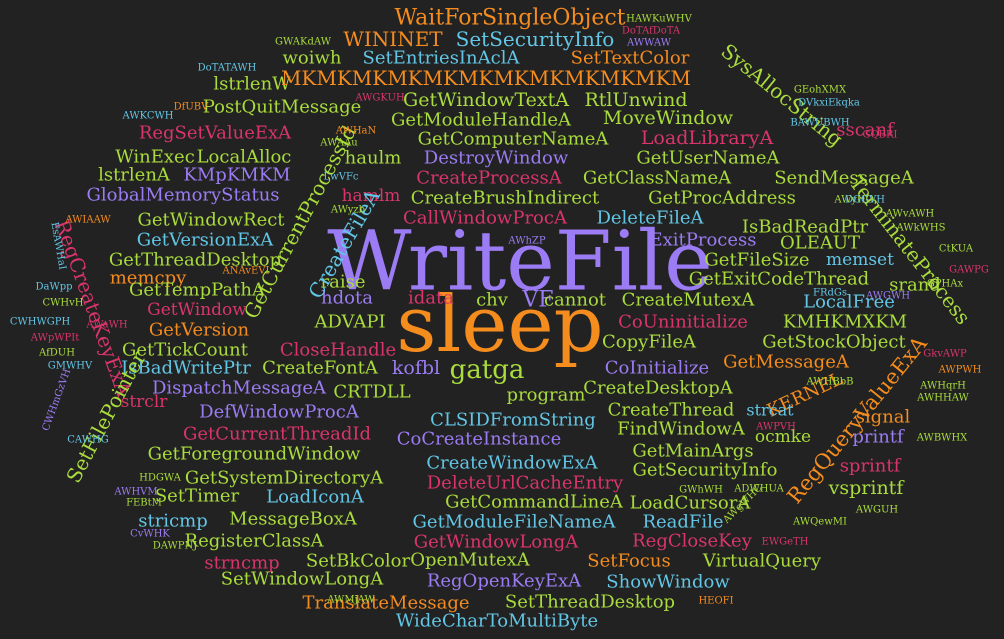 The height and width of the screenshot is (639, 1004). Describe the element at coordinates (499, 325) in the screenshot. I see `word-sleep: sleep` at that location.